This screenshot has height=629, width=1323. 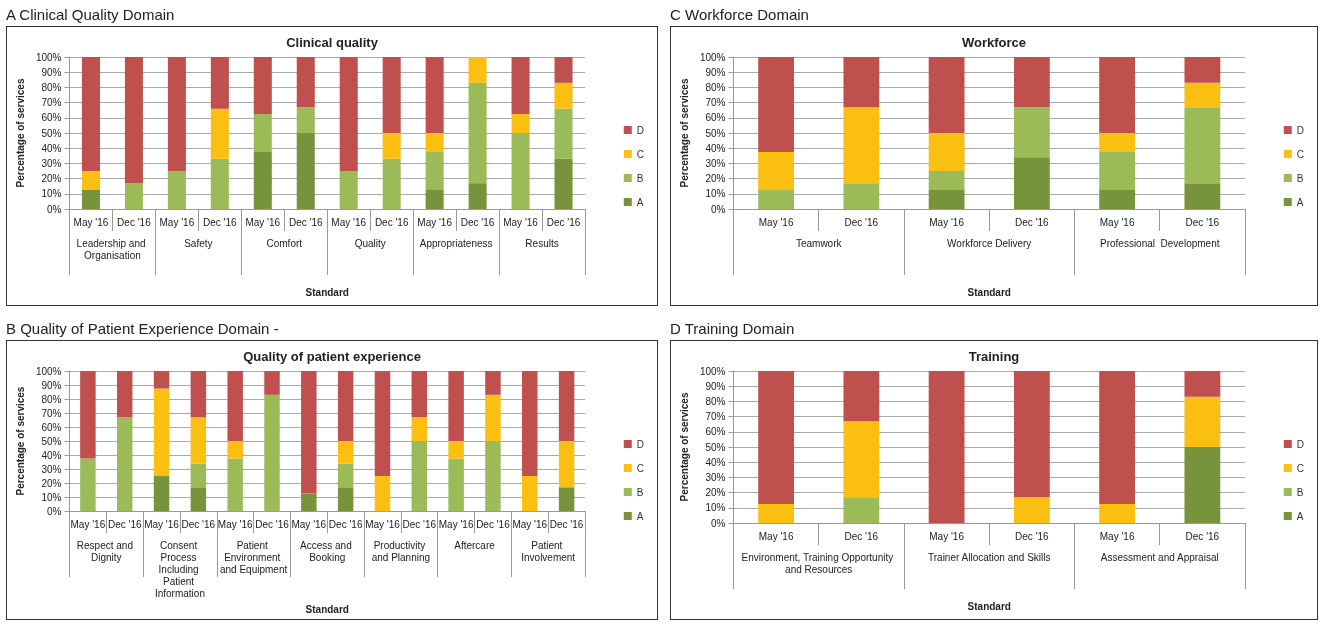 I want to click on text: Workforce Delivery, so click(x=989, y=243).